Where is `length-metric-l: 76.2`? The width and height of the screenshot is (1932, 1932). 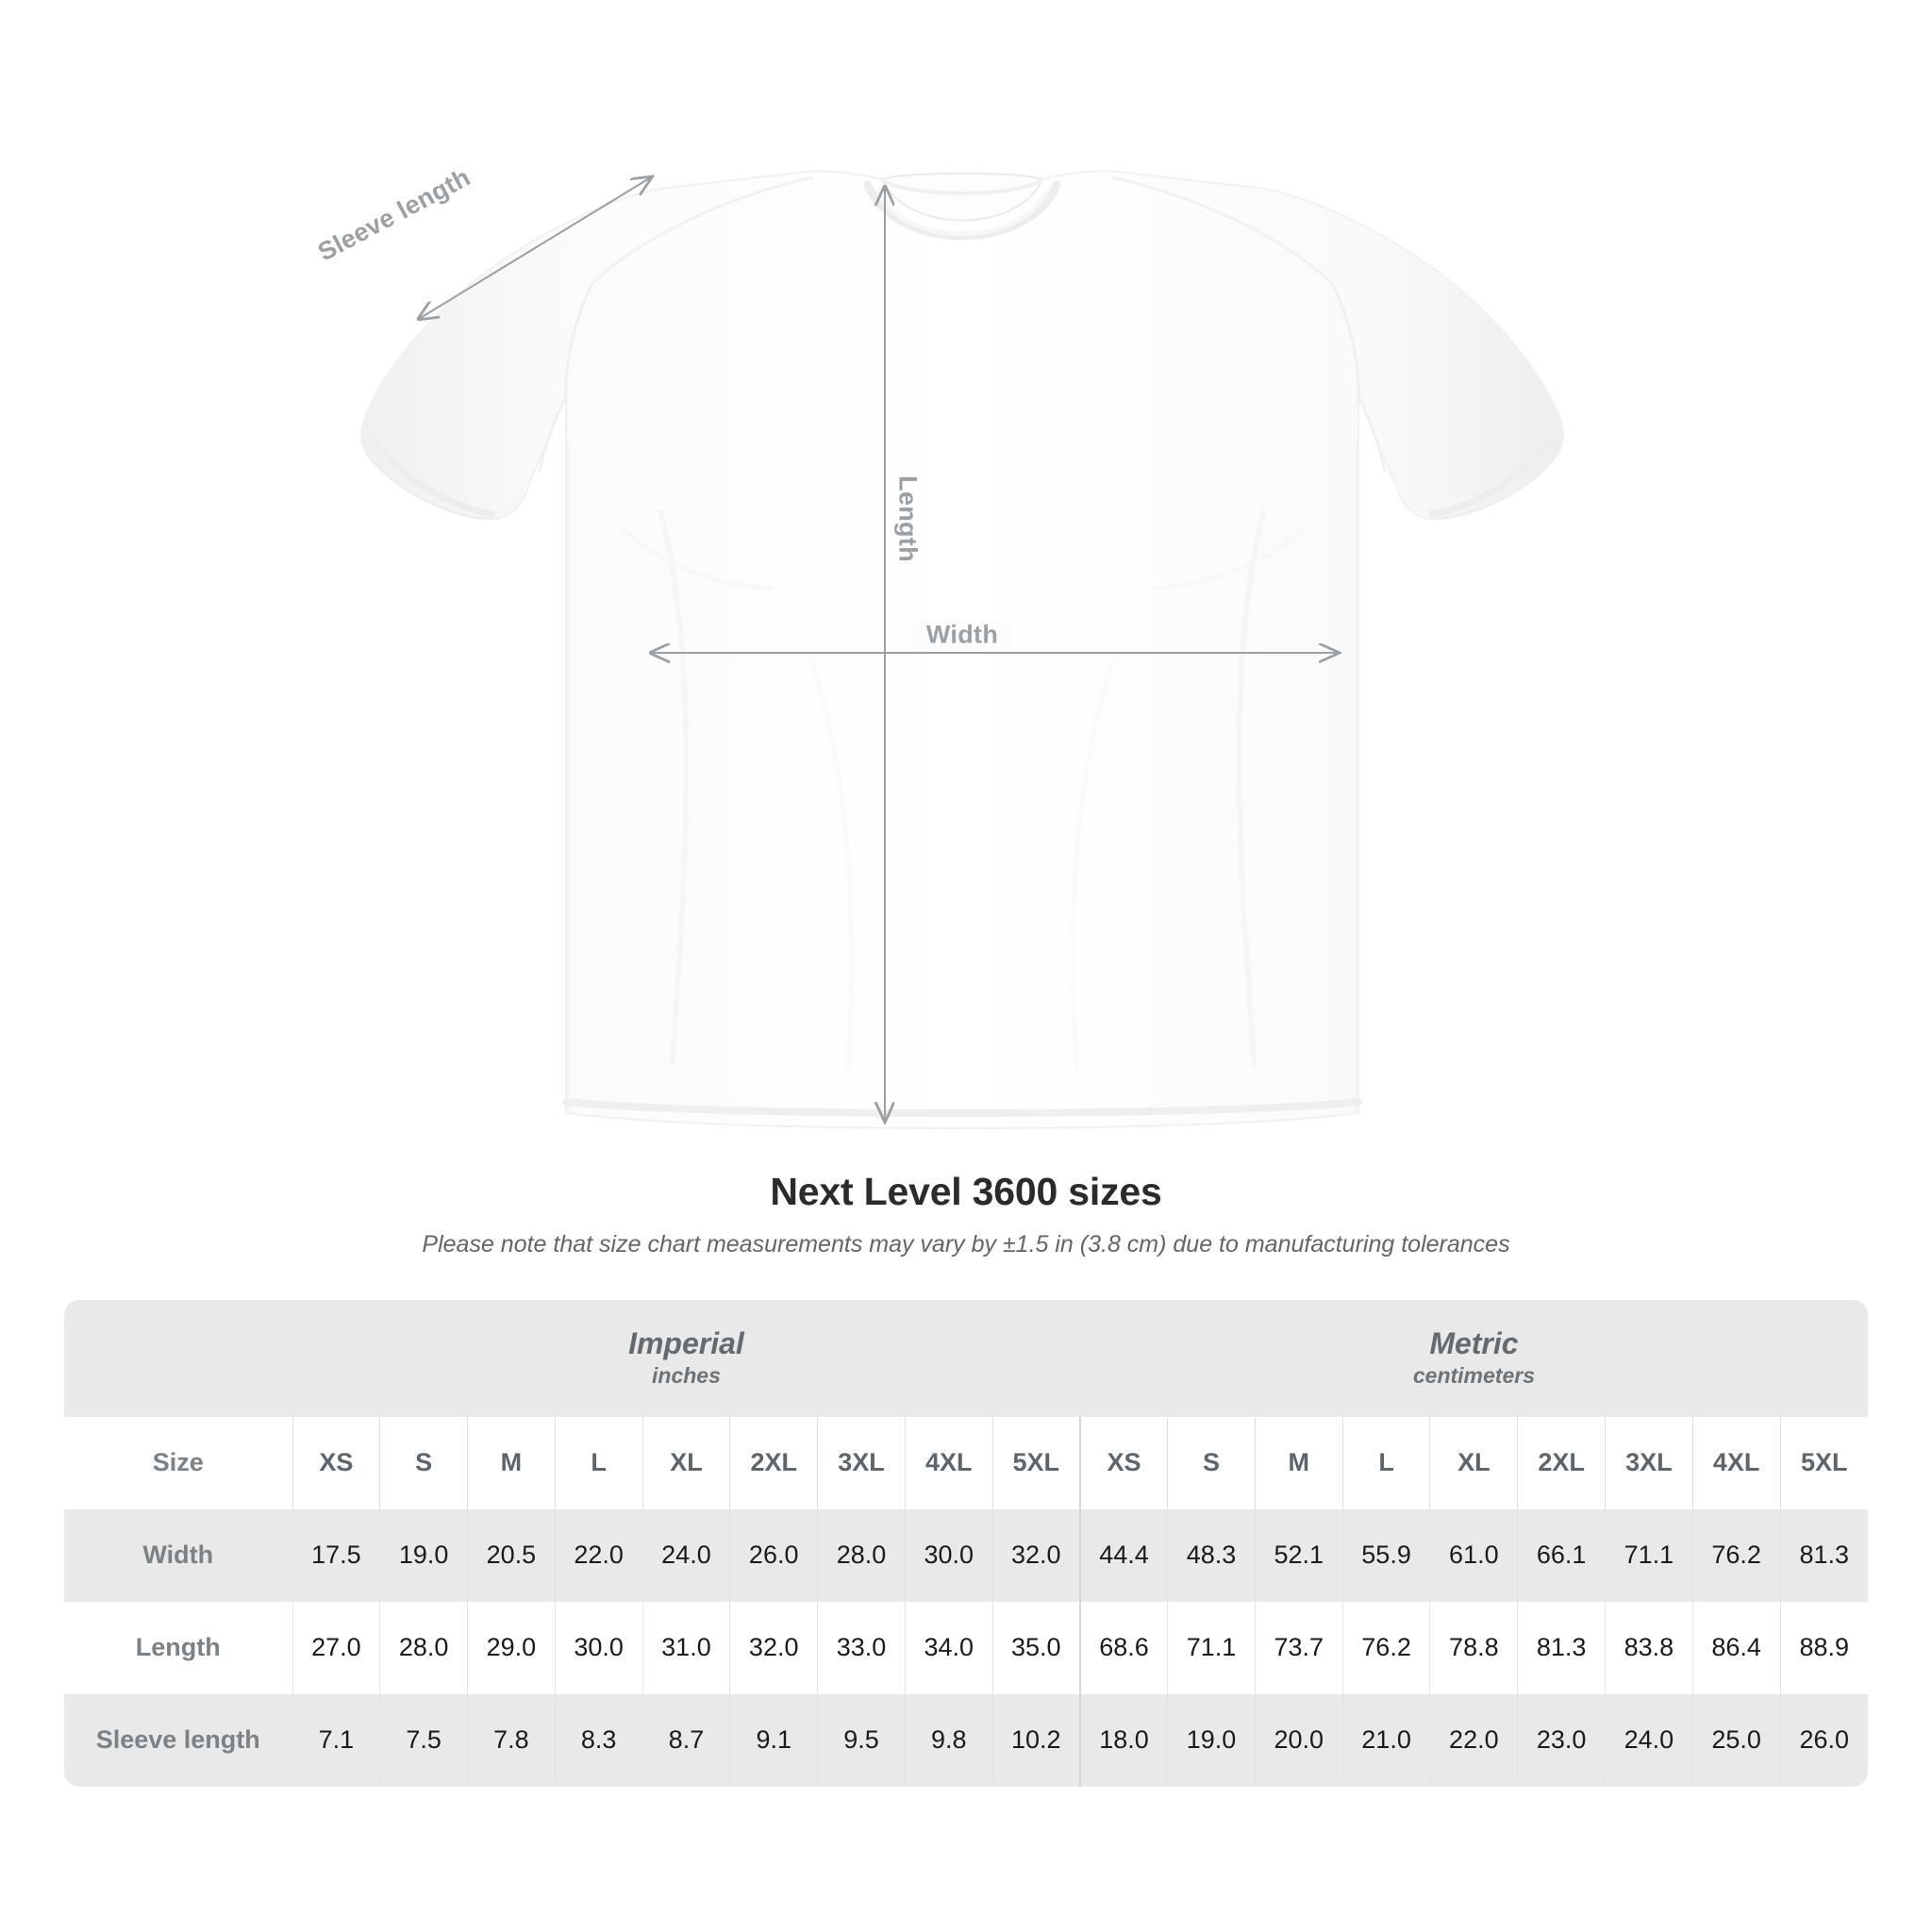 length-metric-l: 76.2 is located at coordinates (1386, 1648).